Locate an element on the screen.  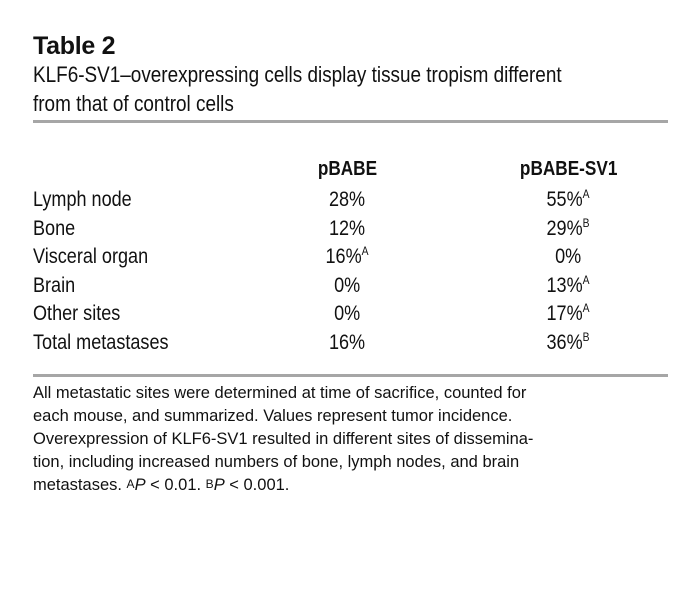
bottom-rule is located at coordinates (350, 375).